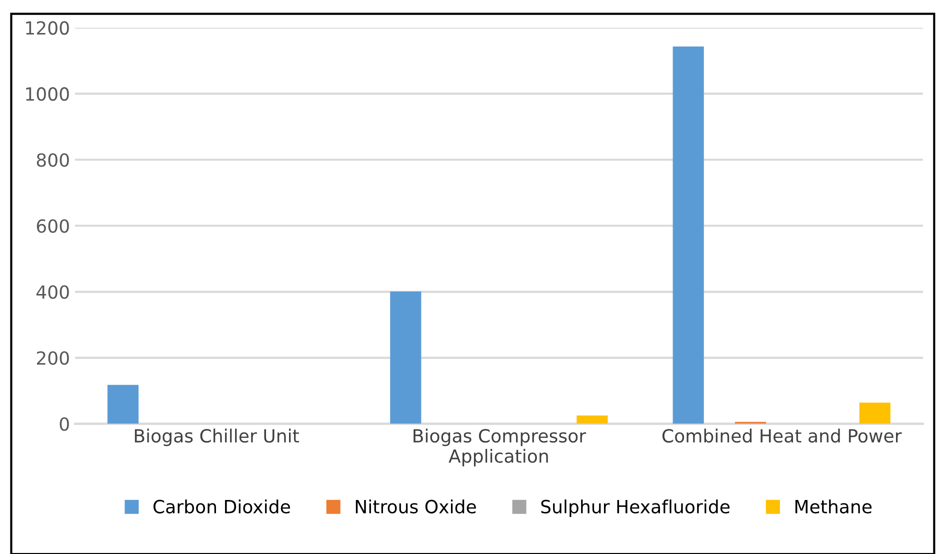  I want to click on y-tick-label: 200, so click(52, 358).